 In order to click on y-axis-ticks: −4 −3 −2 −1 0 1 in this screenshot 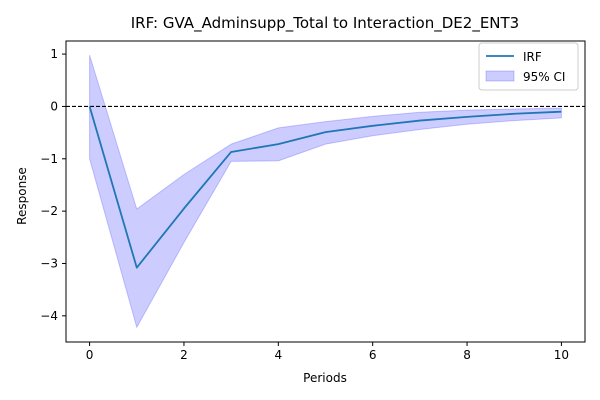, I will do `click(53, 185)`.